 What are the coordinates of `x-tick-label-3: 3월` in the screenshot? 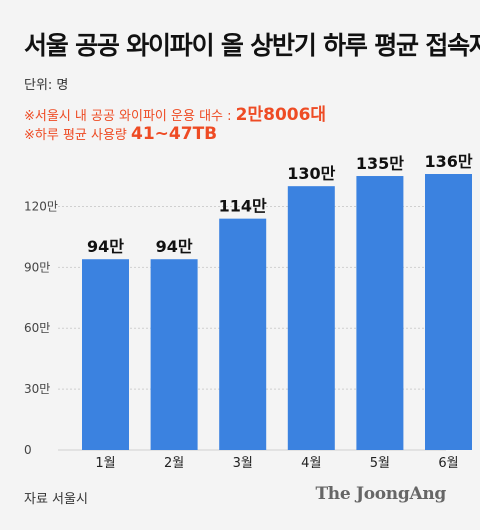 It's located at (243, 463).